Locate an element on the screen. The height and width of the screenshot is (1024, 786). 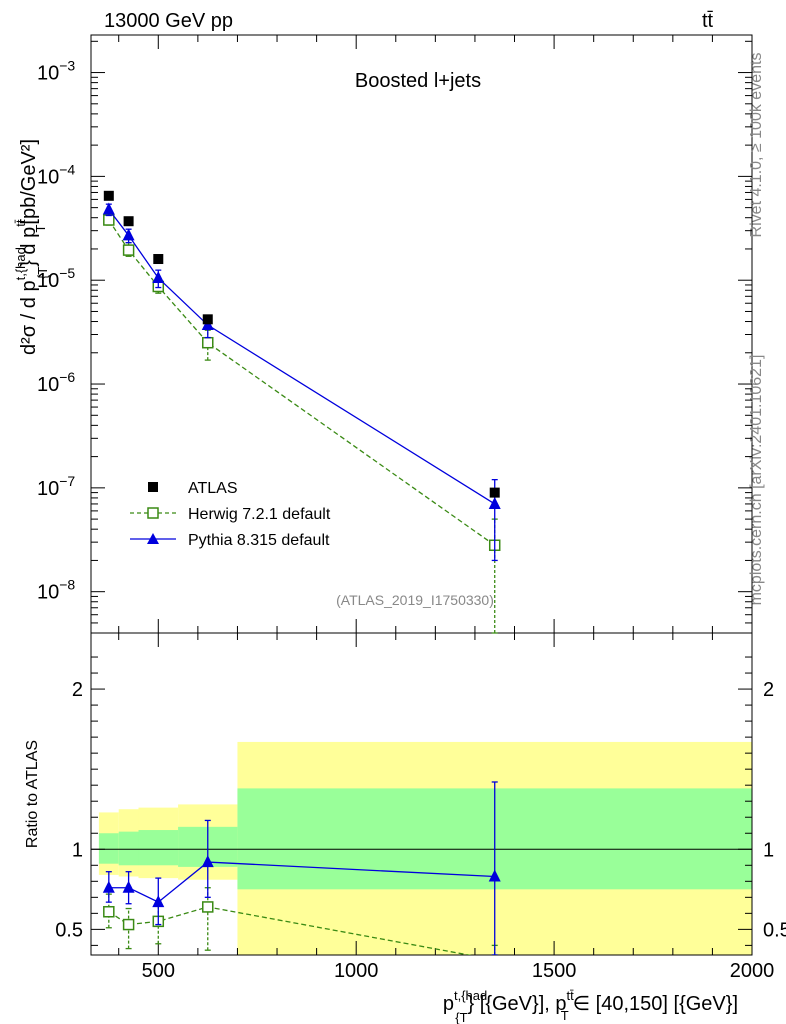
legend-label-atlas: ATLAS is located at coordinates (213, 488).